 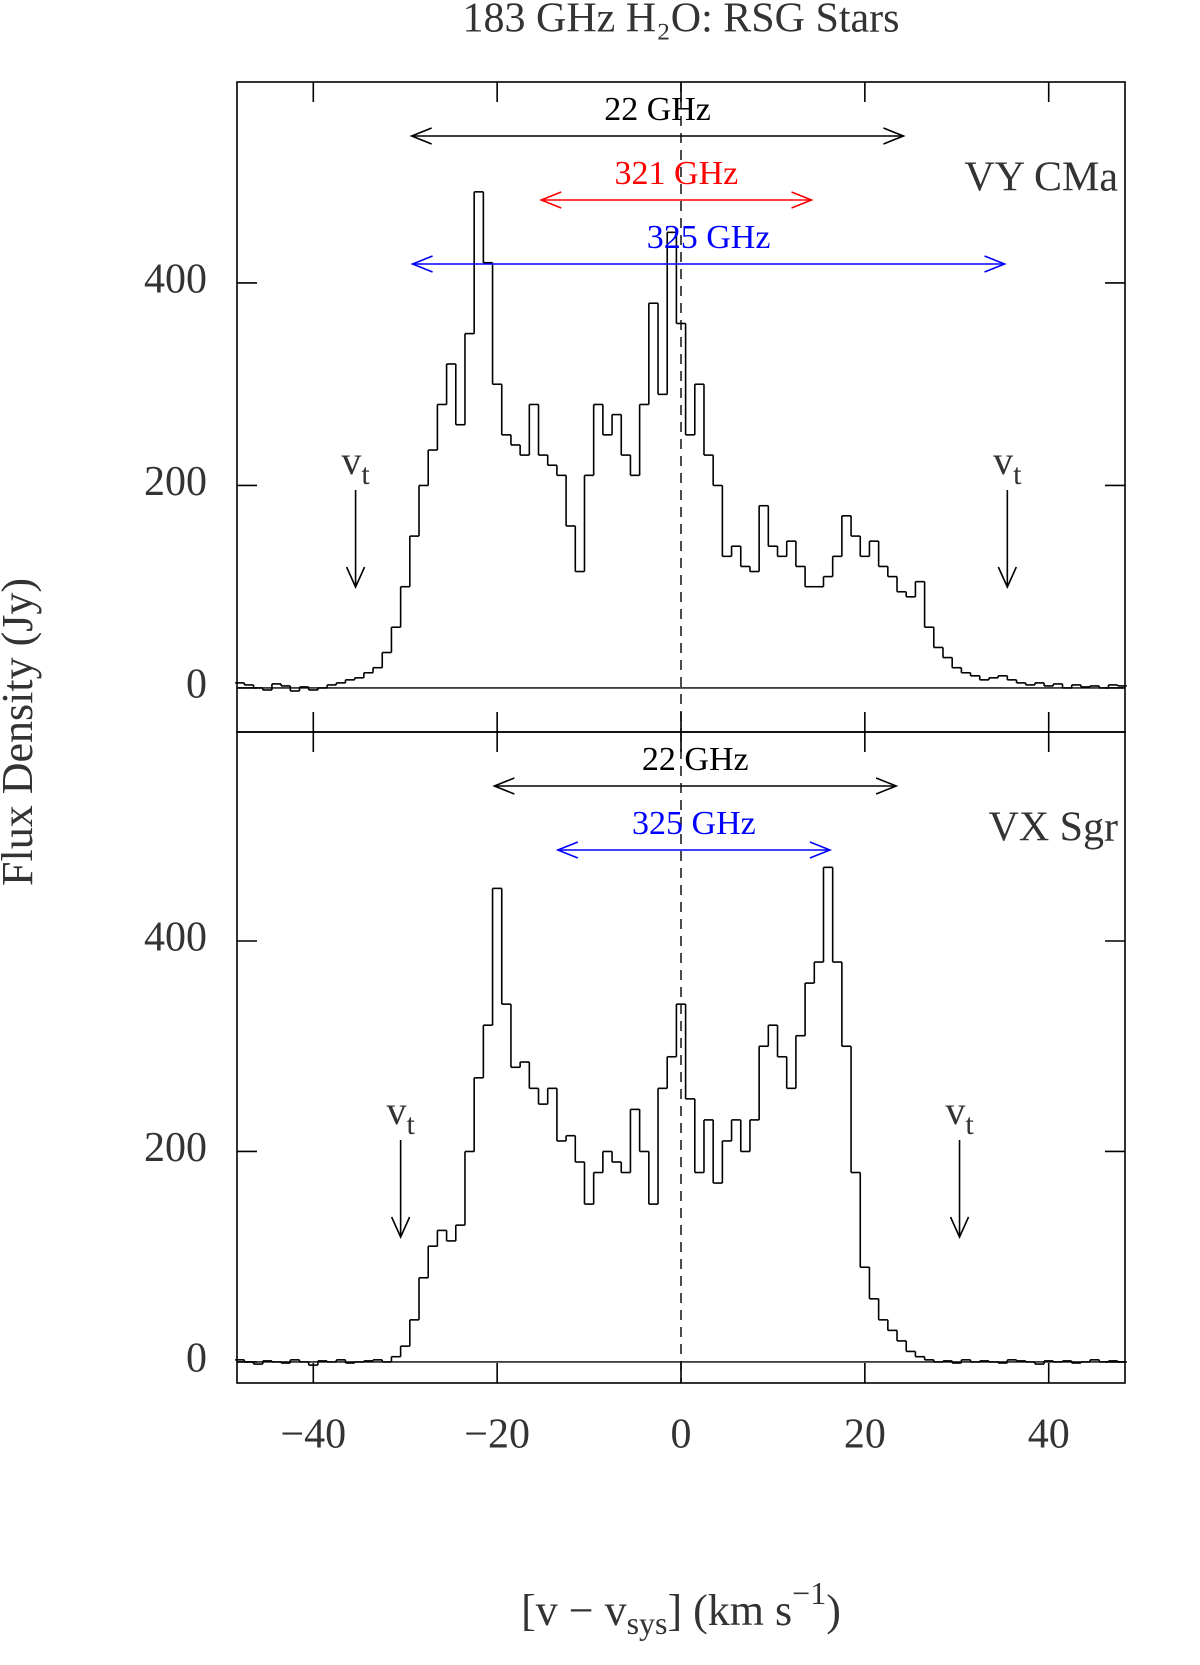 What do you see at coordinates (730, 1610) in the screenshot?
I see `x-label-part: ] (km s` at bounding box center [730, 1610].